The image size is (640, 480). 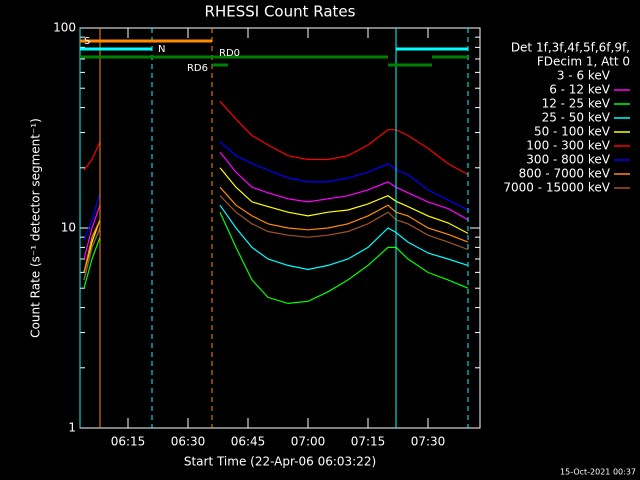 What do you see at coordinates (572, 132) in the screenshot?
I see `legend-label: 50 - 100 keV` at bounding box center [572, 132].